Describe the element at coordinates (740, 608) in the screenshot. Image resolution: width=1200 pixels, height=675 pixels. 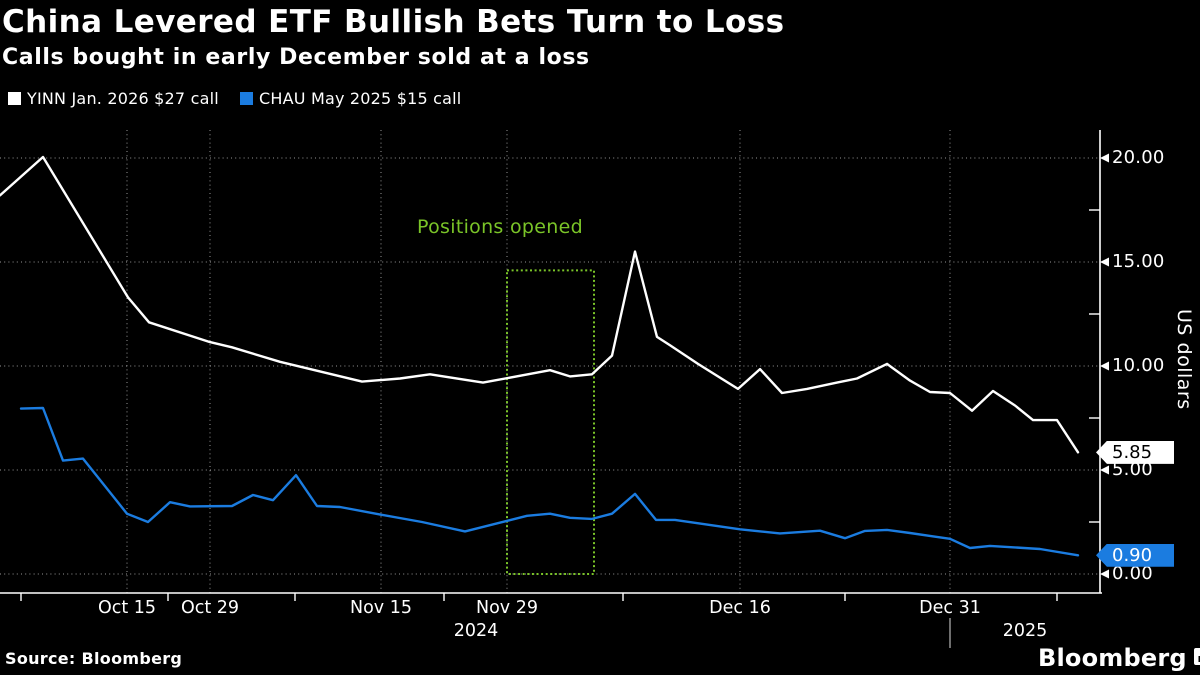
I see `x-axis-tick-label: Dec 16` at that location.